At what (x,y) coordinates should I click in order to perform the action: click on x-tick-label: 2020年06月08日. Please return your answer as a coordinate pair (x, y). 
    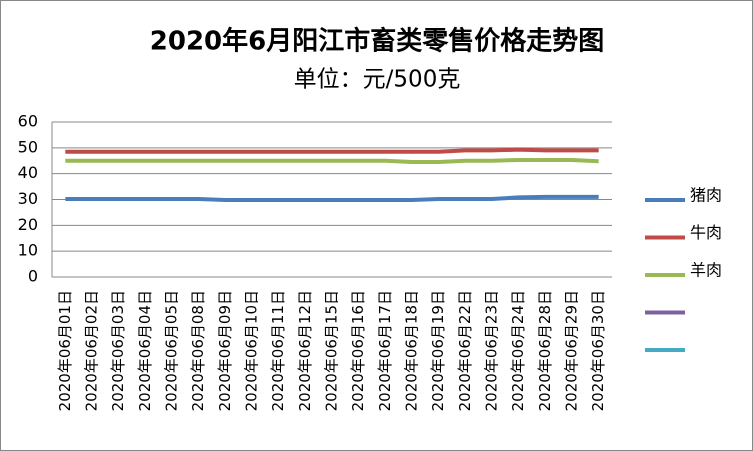
    Looking at the image, I should click on (198, 350).